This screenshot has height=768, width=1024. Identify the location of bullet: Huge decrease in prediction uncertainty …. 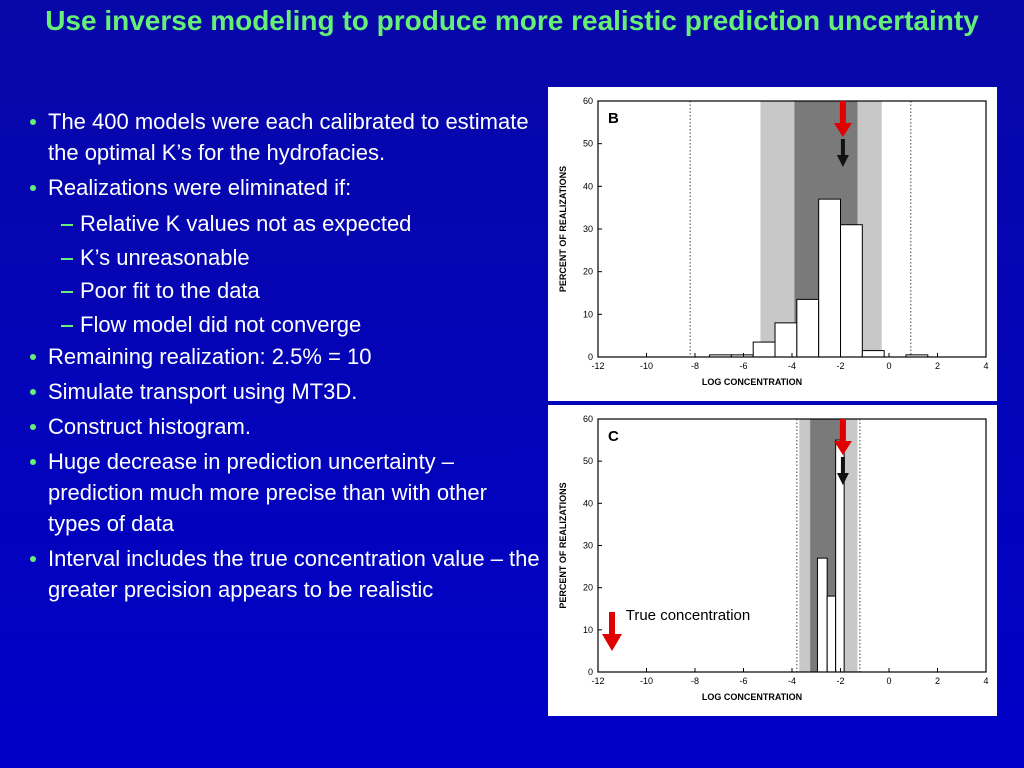
(284, 492).